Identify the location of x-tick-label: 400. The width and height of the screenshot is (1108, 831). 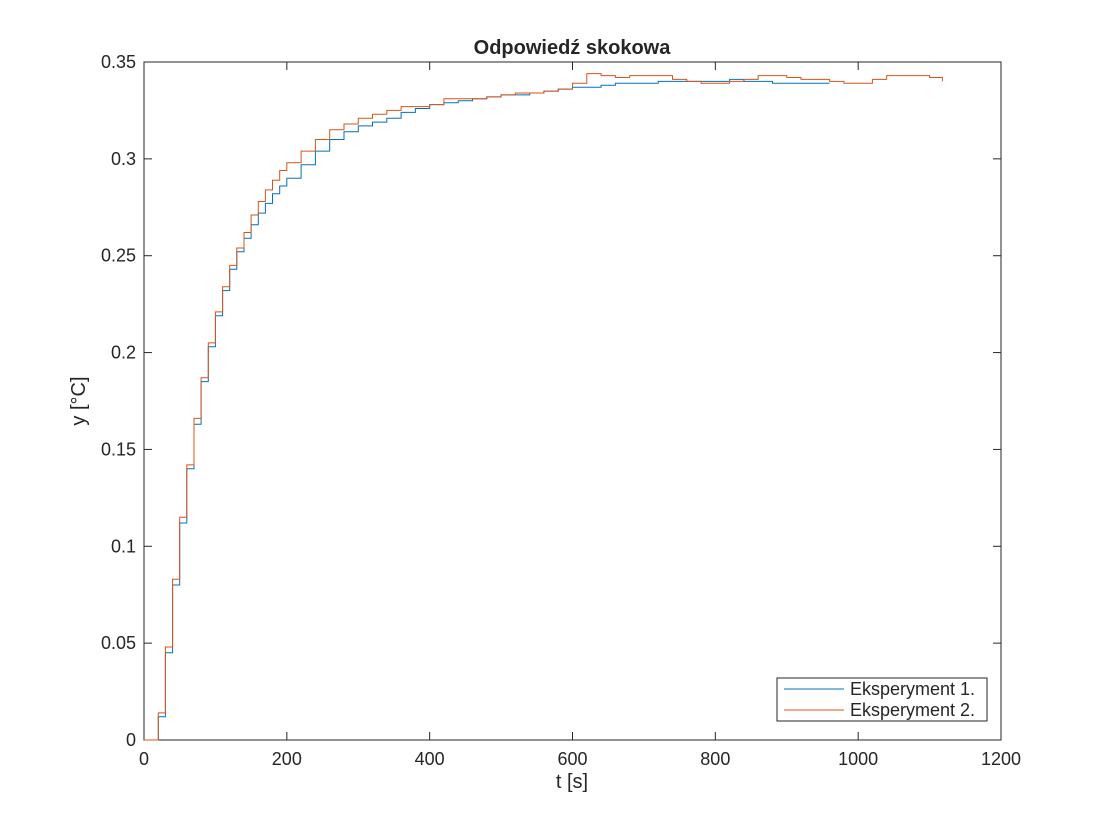
(430, 759).